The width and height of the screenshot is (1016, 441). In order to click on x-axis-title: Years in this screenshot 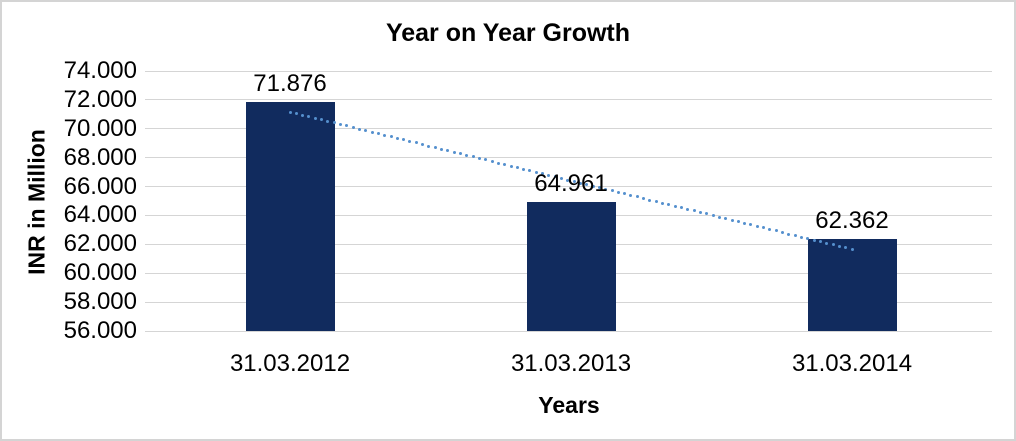, I will do `click(569, 405)`.